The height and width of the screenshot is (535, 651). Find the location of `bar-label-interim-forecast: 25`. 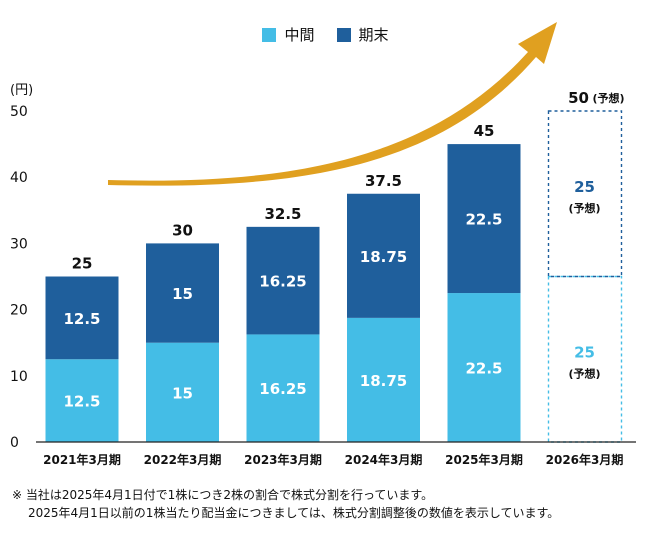

bar-label-interim-forecast: 25 is located at coordinates (584, 352).